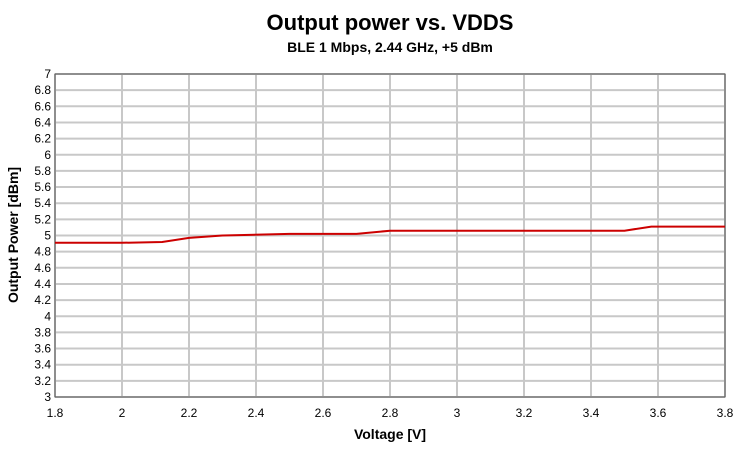 Image resolution: width=752 pixels, height=449 pixels. I want to click on y-tick-label: 3.6, so click(42, 349).